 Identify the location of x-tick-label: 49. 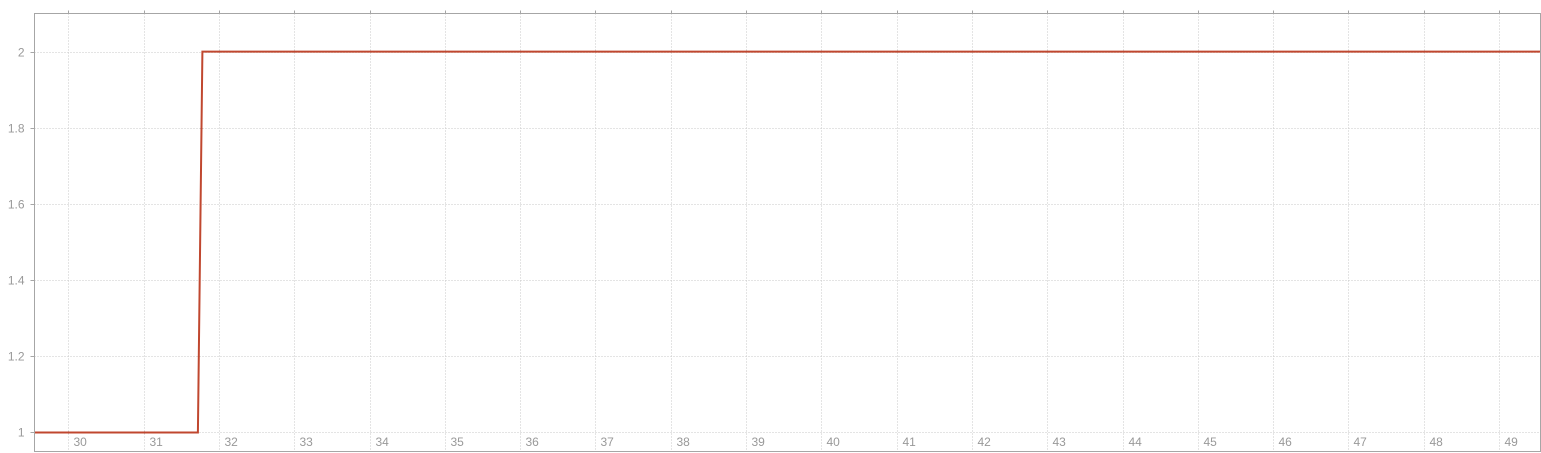
(1512, 442).